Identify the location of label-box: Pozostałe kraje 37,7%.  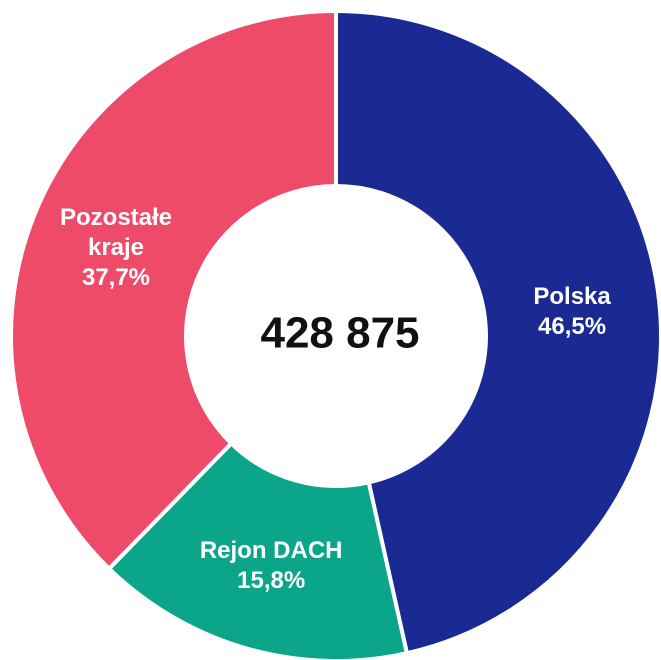
(116, 248).